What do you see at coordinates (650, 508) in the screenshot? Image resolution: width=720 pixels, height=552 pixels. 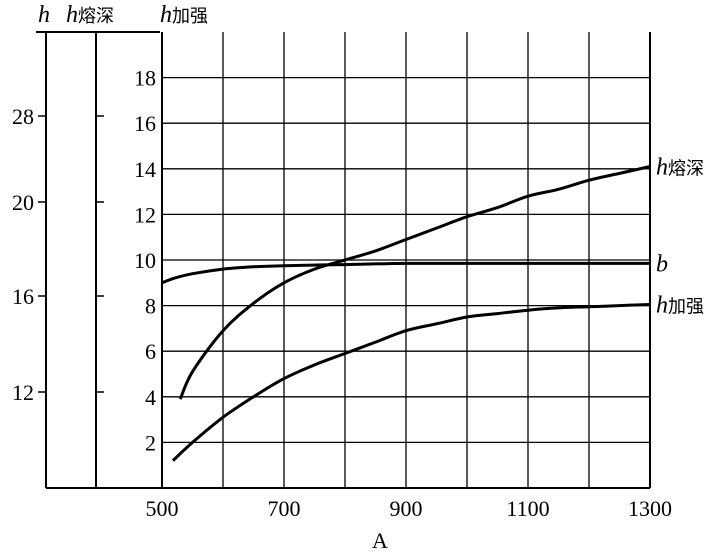 I see `x-tick-label: 1300` at bounding box center [650, 508].